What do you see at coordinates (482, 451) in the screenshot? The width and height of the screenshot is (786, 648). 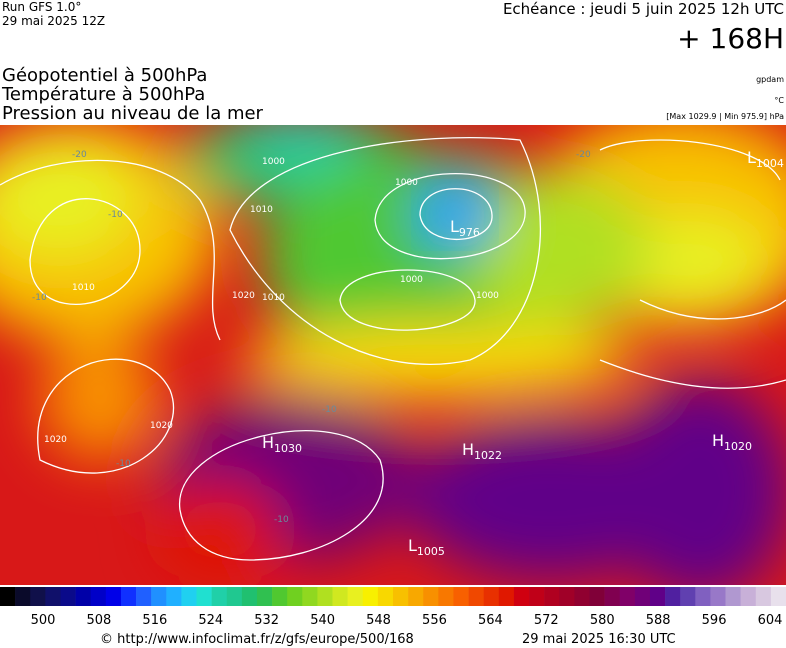 I see `pressure-center: H1022` at bounding box center [482, 451].